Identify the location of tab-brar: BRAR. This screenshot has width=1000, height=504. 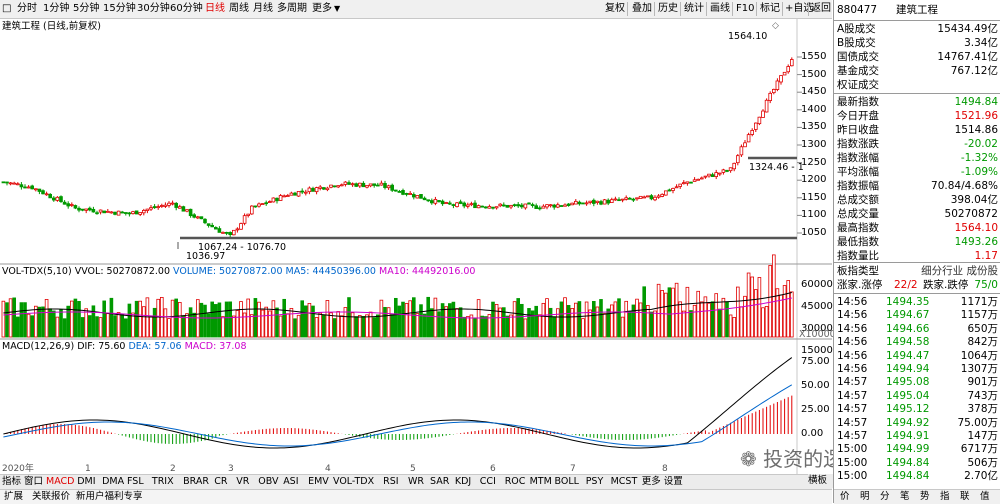
(196, 481).